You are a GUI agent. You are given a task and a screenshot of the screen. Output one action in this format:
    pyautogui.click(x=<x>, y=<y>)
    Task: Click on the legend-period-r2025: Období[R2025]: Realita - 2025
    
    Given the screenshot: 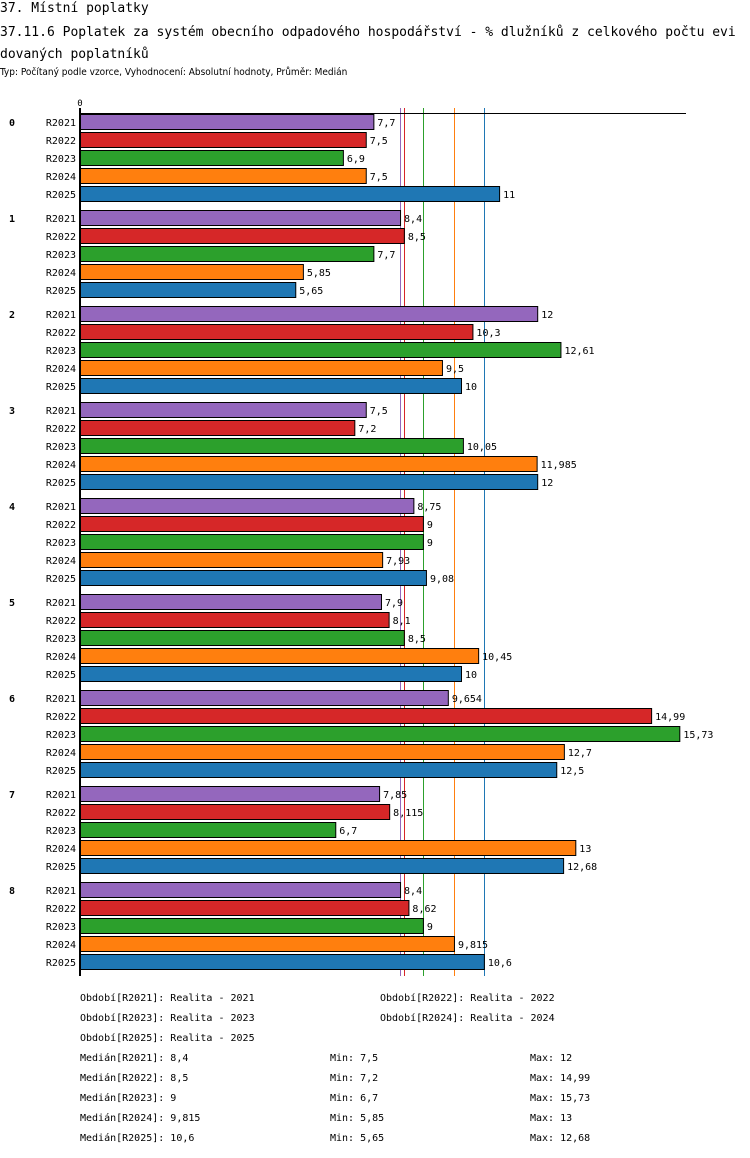 What is the action you would take?
    pyautogui.click(x=167, y=1038)
    